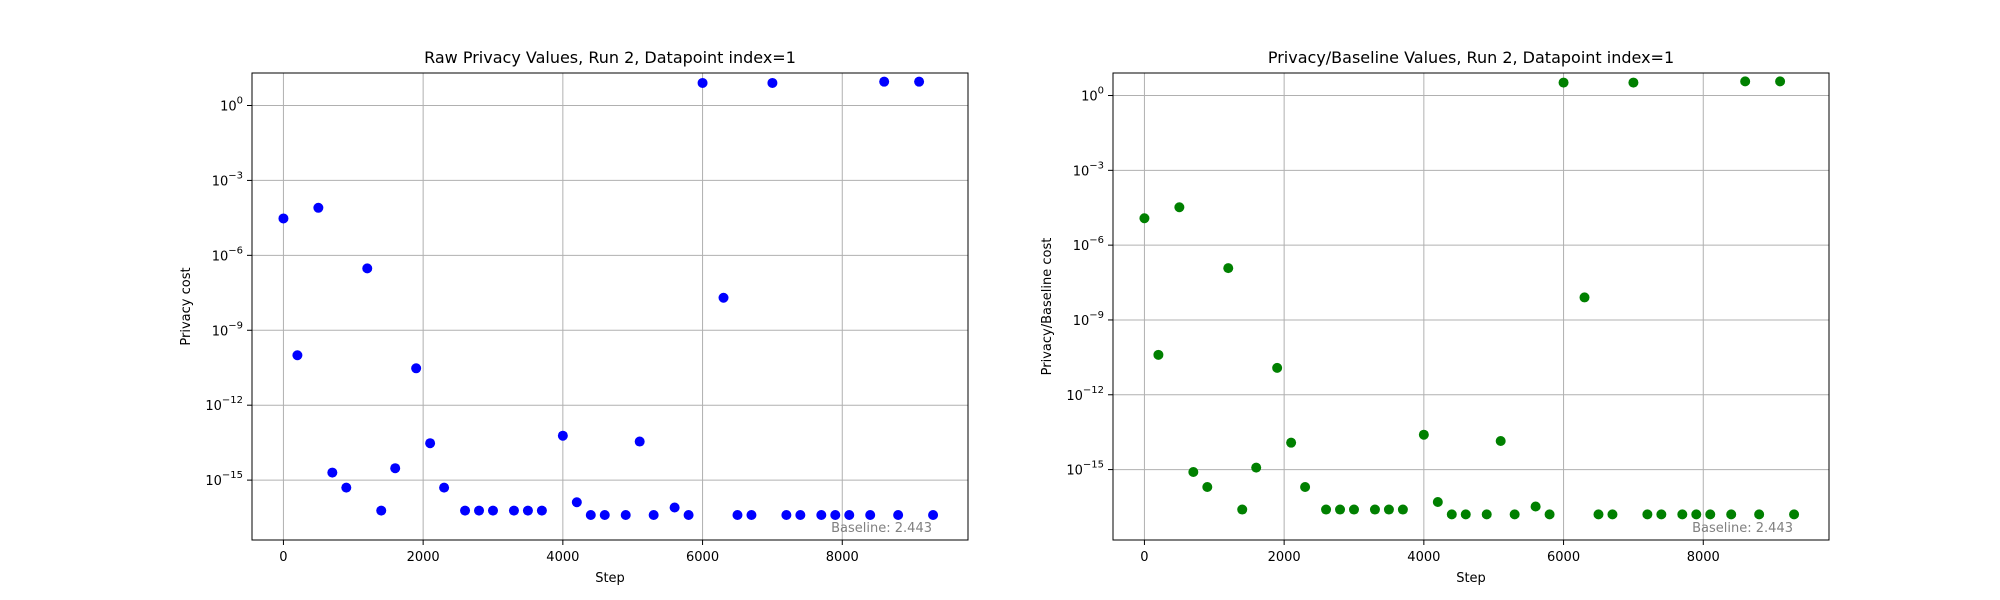  I want to click on y-axis-label: Privacy/Baseline cost, so click(1047, 307).